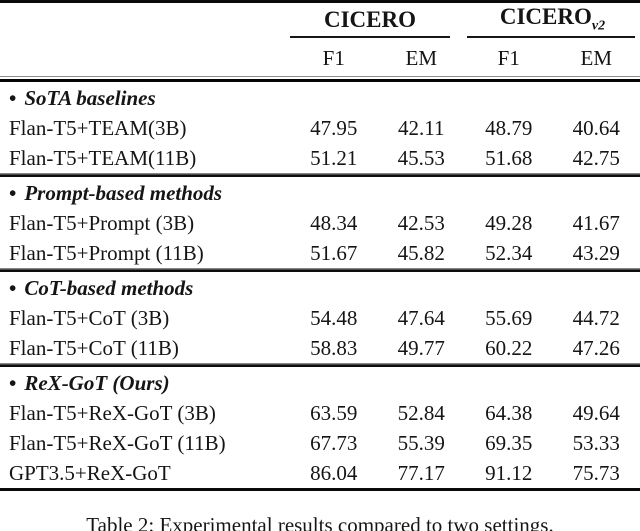 This screenshot has width=640, height=531. What do you see at coordinates (596, 347) in the screenshot?
I see `cell-em-cicerov2: 47.26` at bounding box center [596, 347].